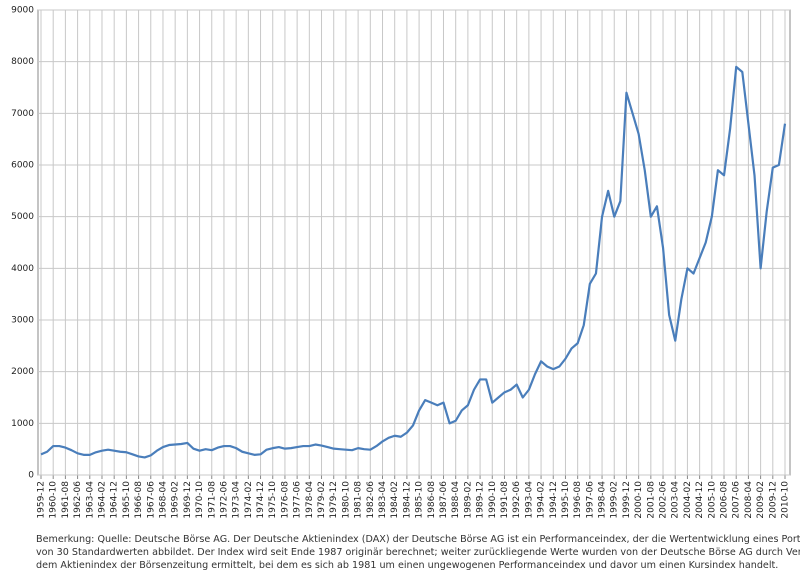 The width and height of the screenshot is (800, 583). I want to click on y-tick-label: 3000, so click(22, 321).